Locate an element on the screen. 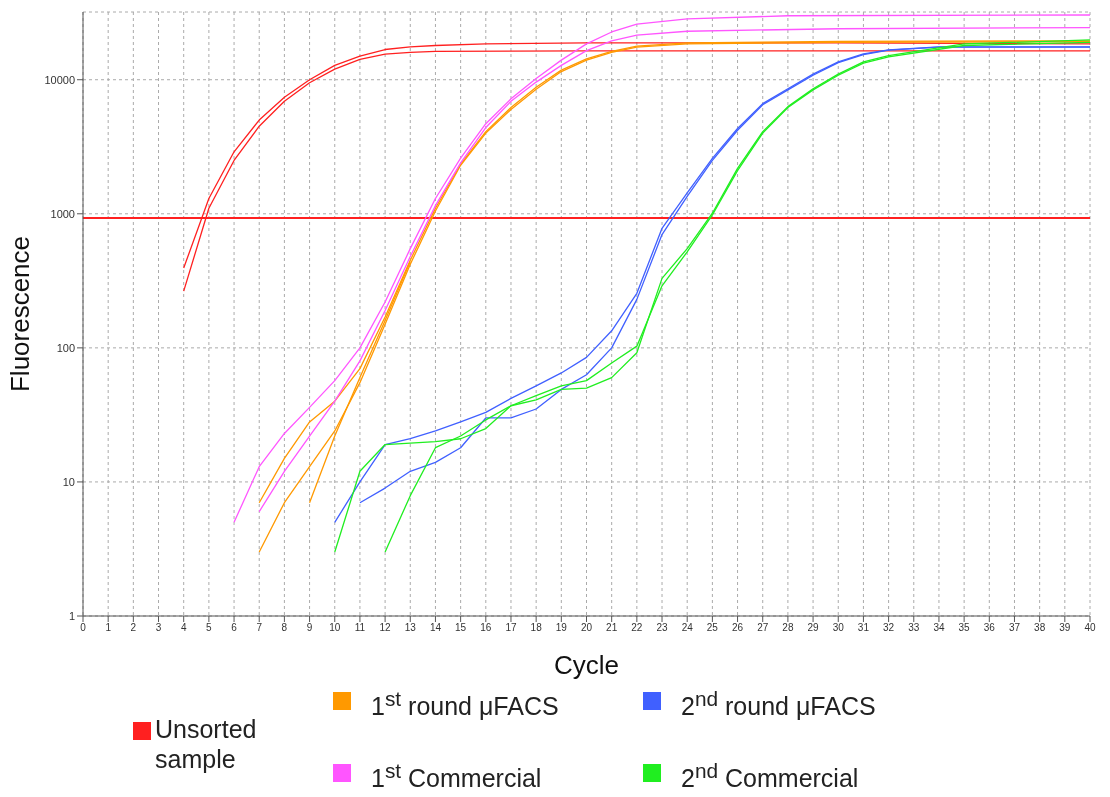  x-tick-label: 22 is located at coordinates (637, 628).